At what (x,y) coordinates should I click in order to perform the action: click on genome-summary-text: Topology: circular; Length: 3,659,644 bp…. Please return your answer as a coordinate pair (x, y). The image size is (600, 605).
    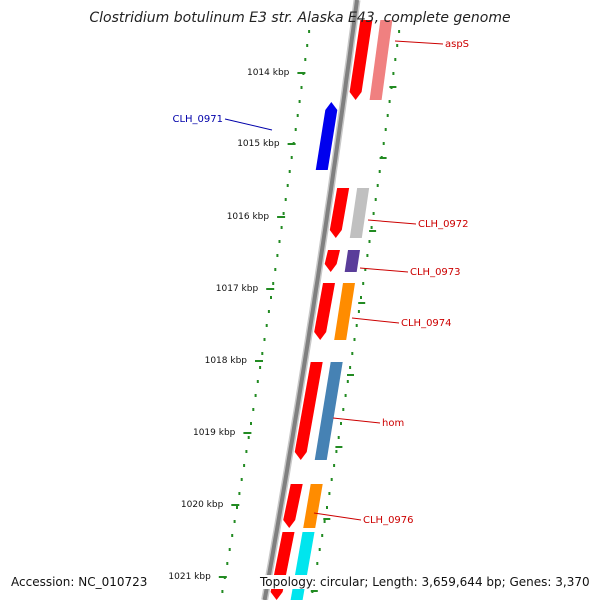
    Looking at the image, I should click on (425, 582).